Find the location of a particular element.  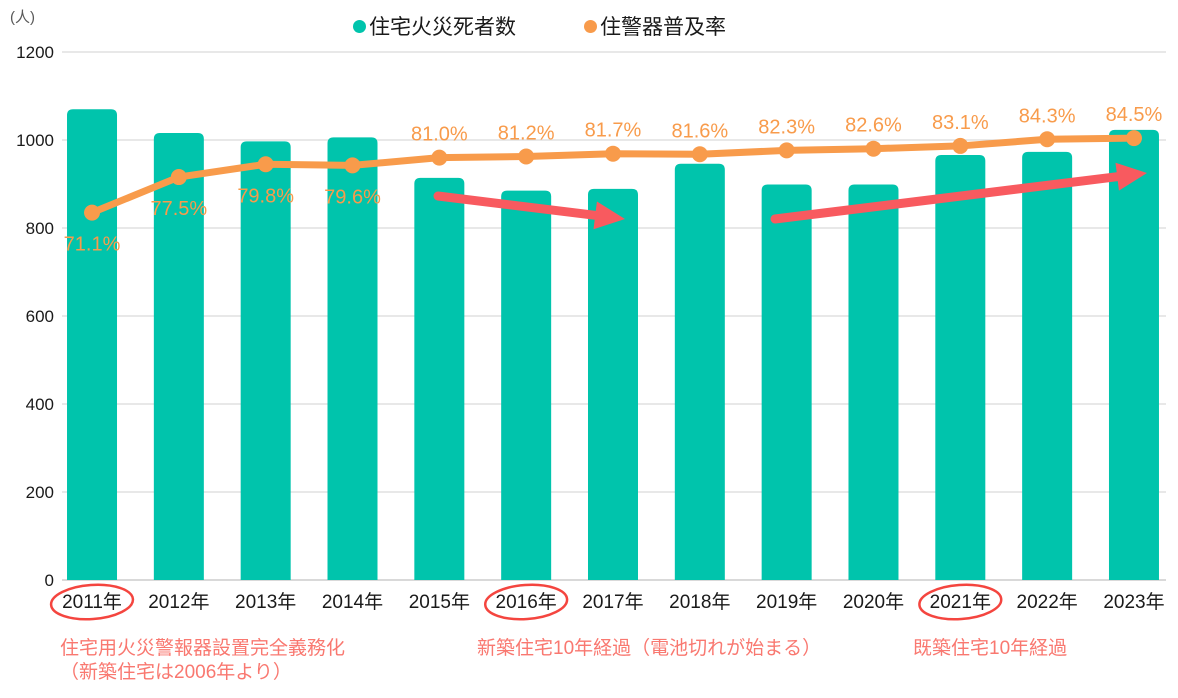

legend: 住宅火災死者数 住警器普及率 is located at coordinates (539, 26).